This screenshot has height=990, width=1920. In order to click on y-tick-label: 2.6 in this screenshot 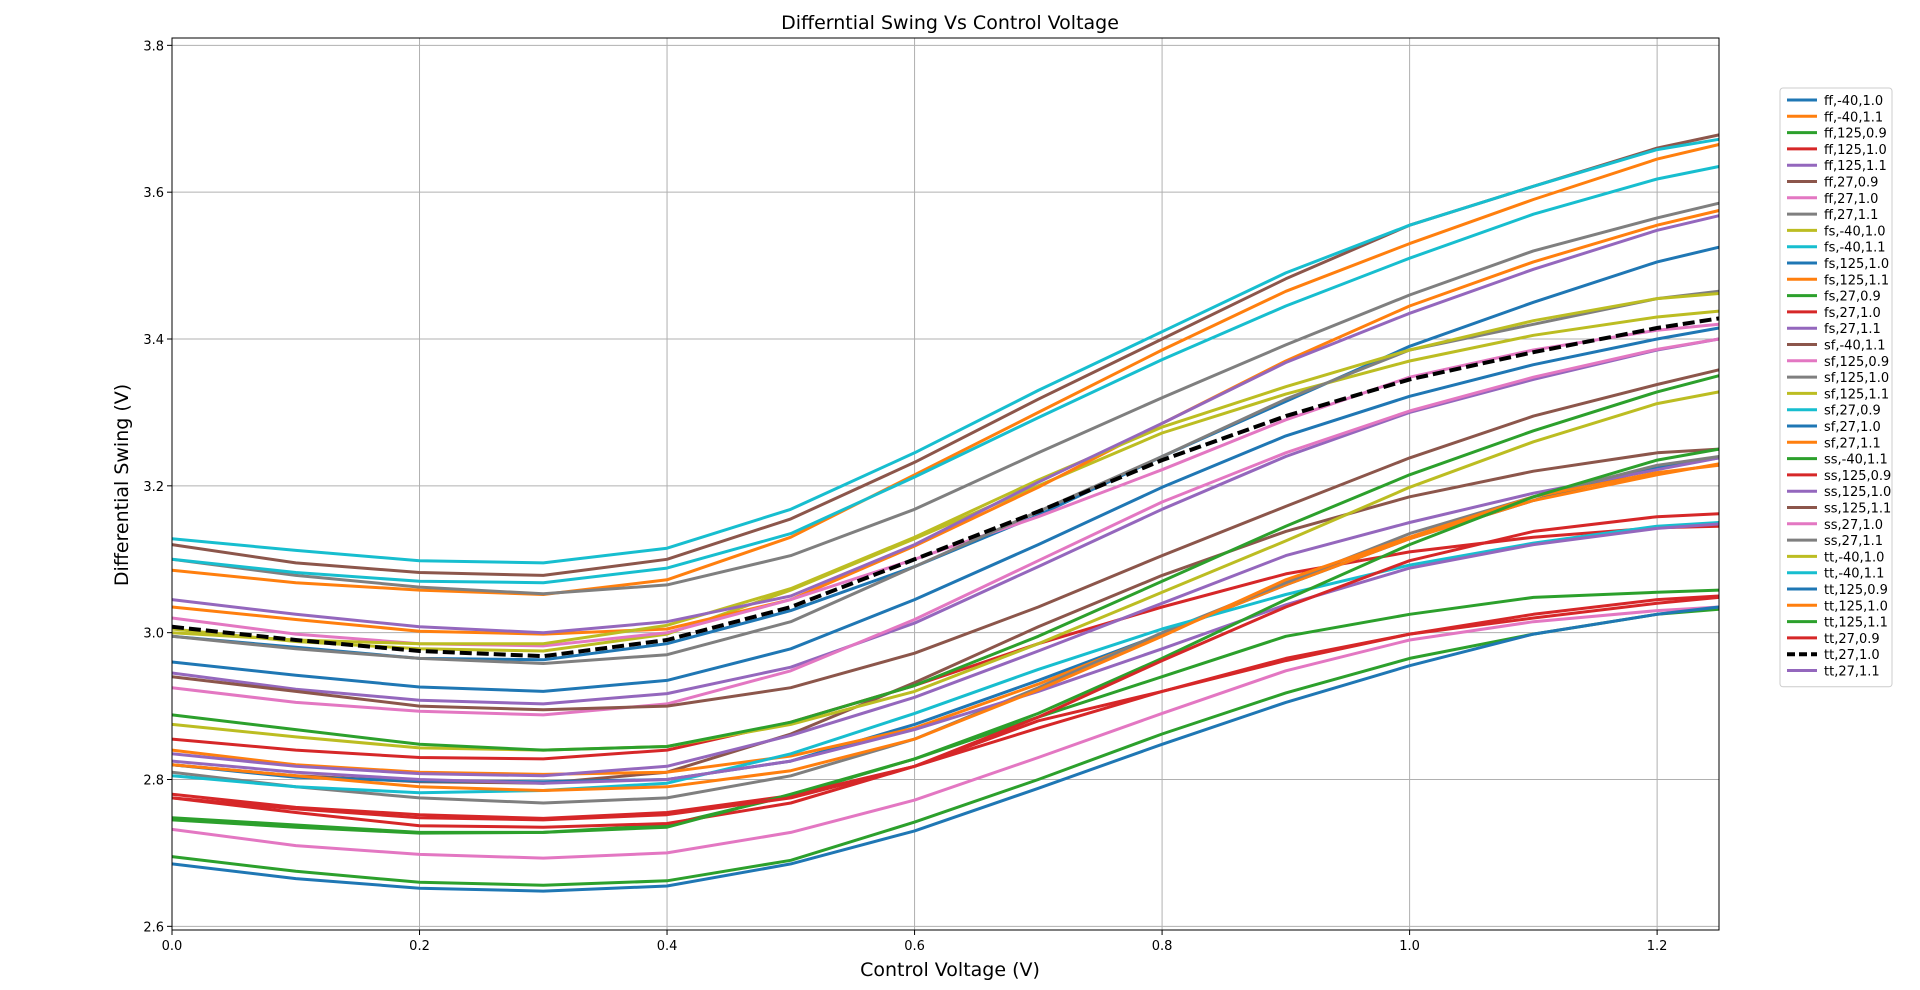, I will do `click(153, 927)`.